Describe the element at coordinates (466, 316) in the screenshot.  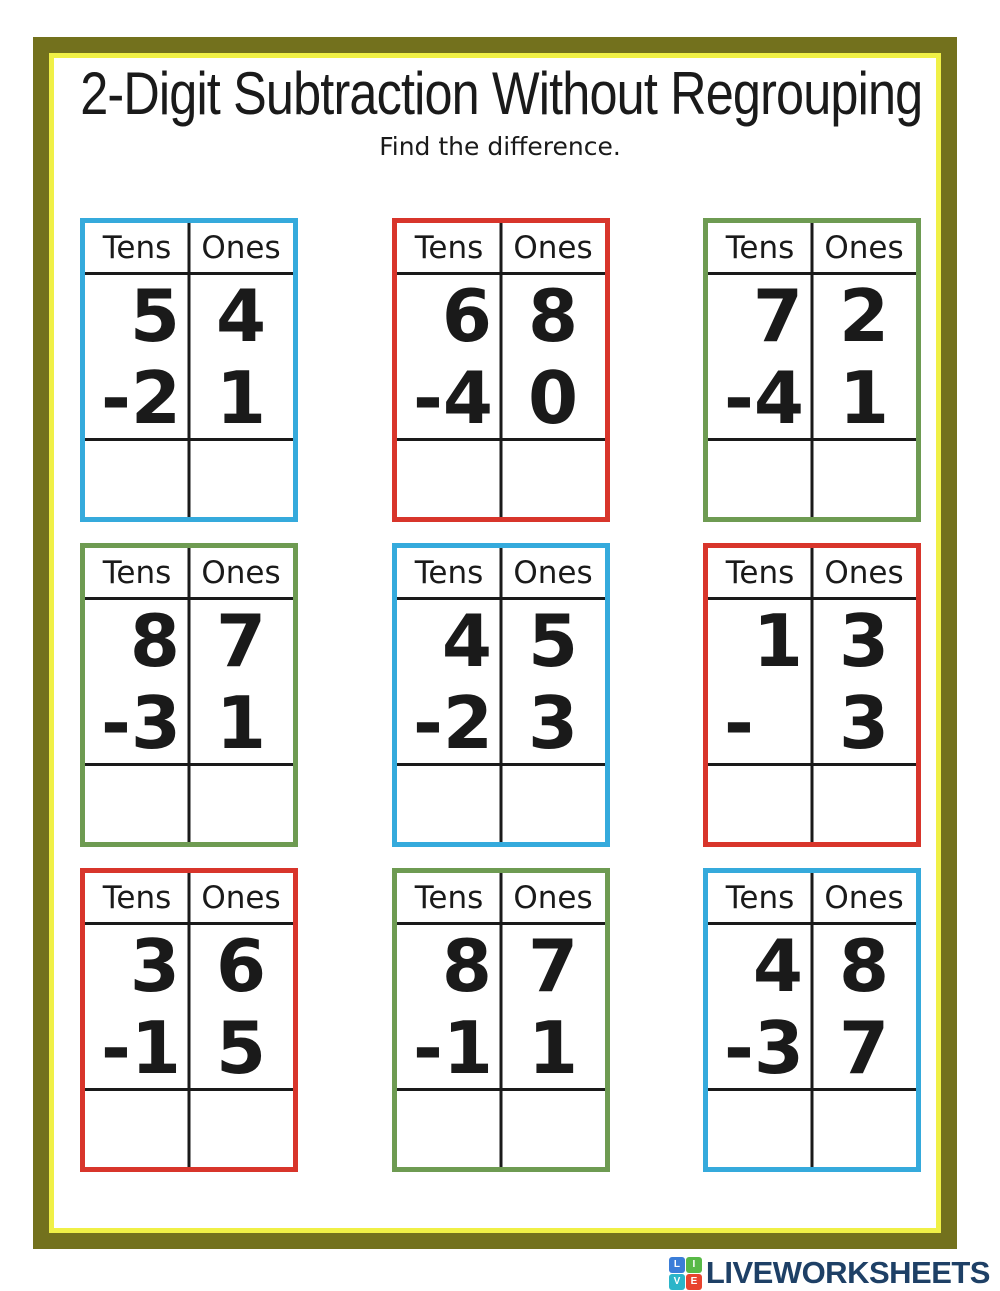
I see `minuend-tens-digit: 6` at that location.